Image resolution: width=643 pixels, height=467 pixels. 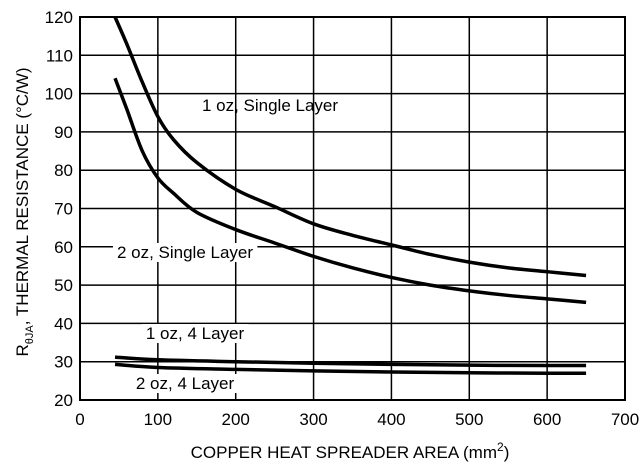 What do you see at coordinates (391, 419) in the screenshot?
I see `x-tick-label: 400` at bounding box center [391, 419].